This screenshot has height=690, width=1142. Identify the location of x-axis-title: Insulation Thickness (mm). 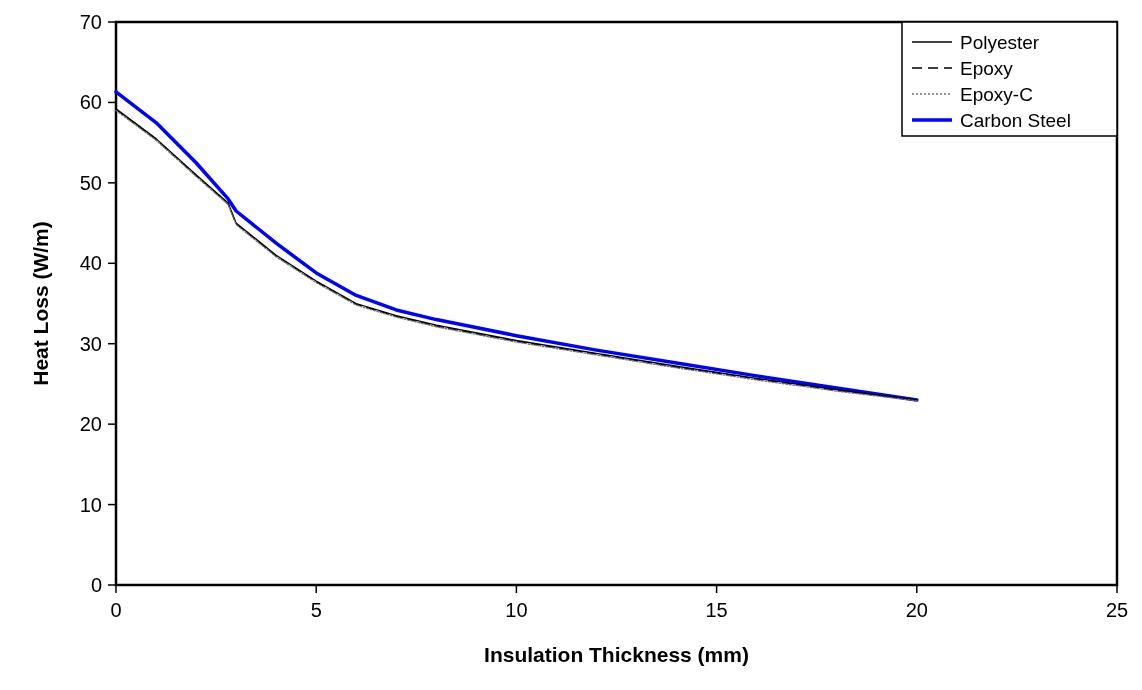
(616, 654).